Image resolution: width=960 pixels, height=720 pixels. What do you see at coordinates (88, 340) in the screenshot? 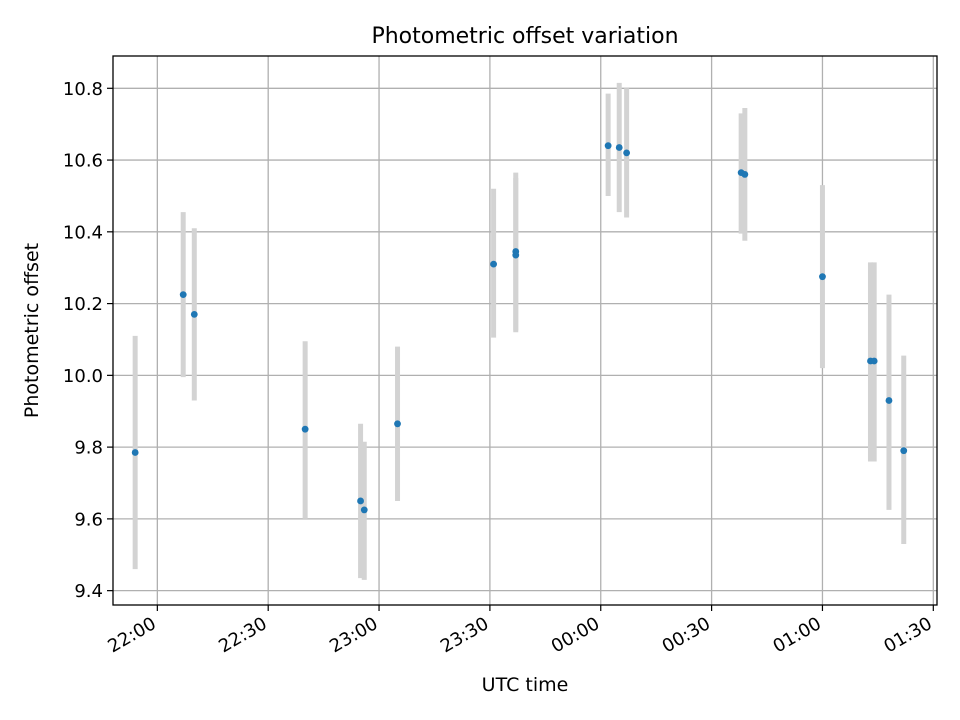
I see `y-axis: 9.4 9.6 9.8 10.0 10.2 10.4 10.6 10.8` at bounding box center [88, 340].